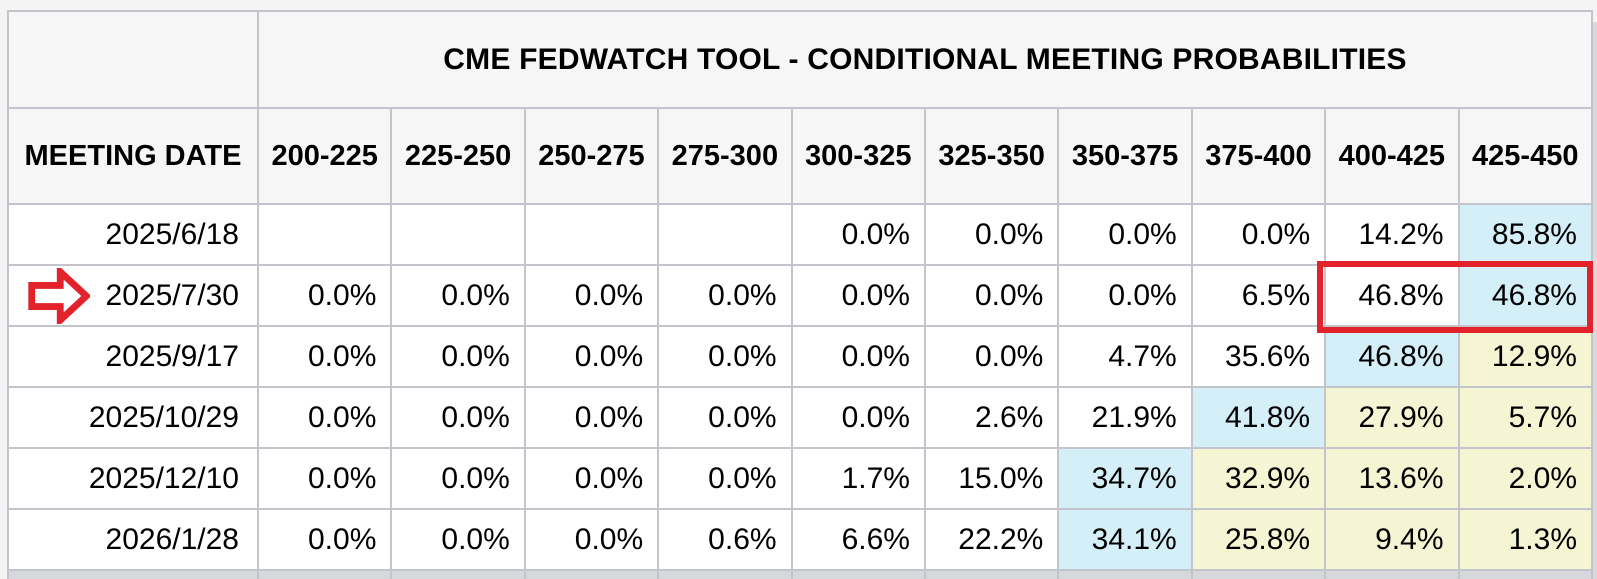 This screenshot has height=579, width=1597. Describe the element at coordinates (1392, 478) in the screenshot. I see `prob-cell: 13.6%` at that location.